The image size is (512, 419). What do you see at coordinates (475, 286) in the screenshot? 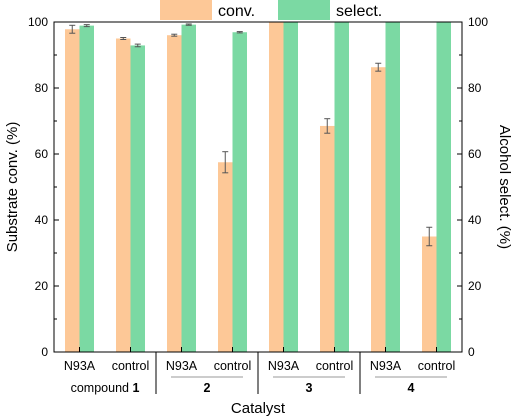
I see `y-tick-label-right: 20` at bounding box center [475, 286].